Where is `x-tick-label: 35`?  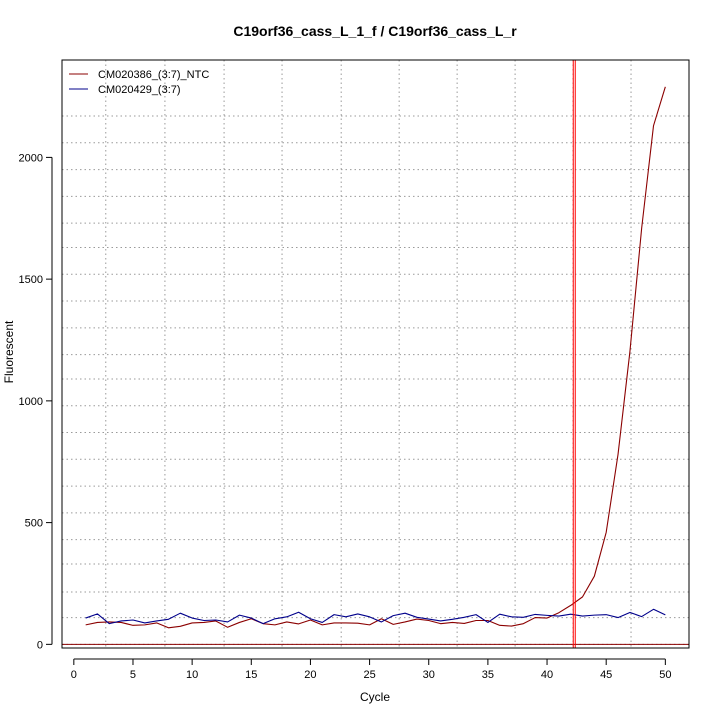
x-tick-label: 35 is located at coordinates (488, 675).